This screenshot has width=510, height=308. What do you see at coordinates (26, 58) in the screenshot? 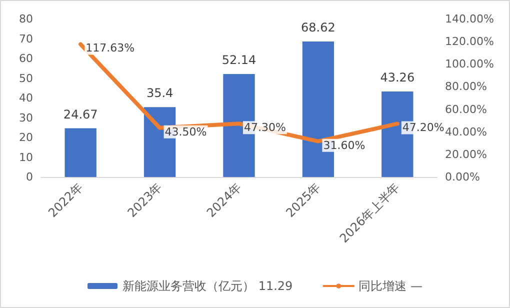
I see `y-tick-label: 60` at bounding box center [26, 58].